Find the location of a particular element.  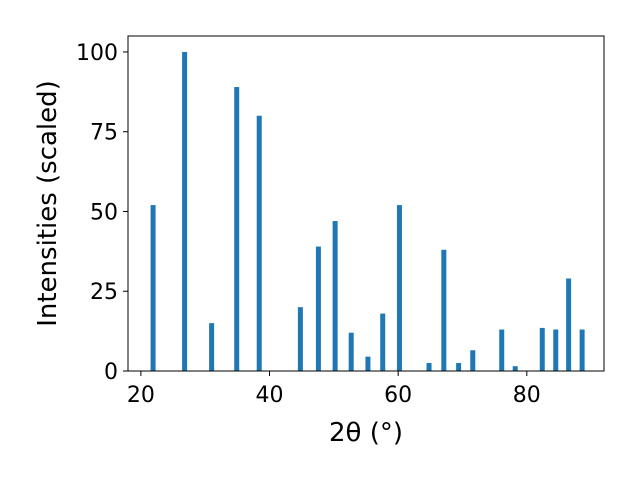

y-tick-label: 25 is located at coordinates (104, 292).